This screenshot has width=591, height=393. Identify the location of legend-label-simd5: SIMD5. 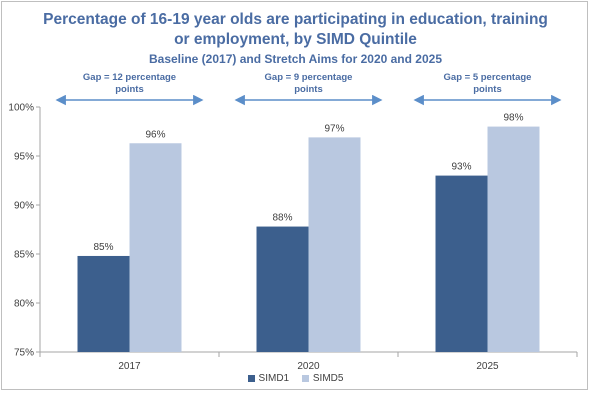
(328, 378).